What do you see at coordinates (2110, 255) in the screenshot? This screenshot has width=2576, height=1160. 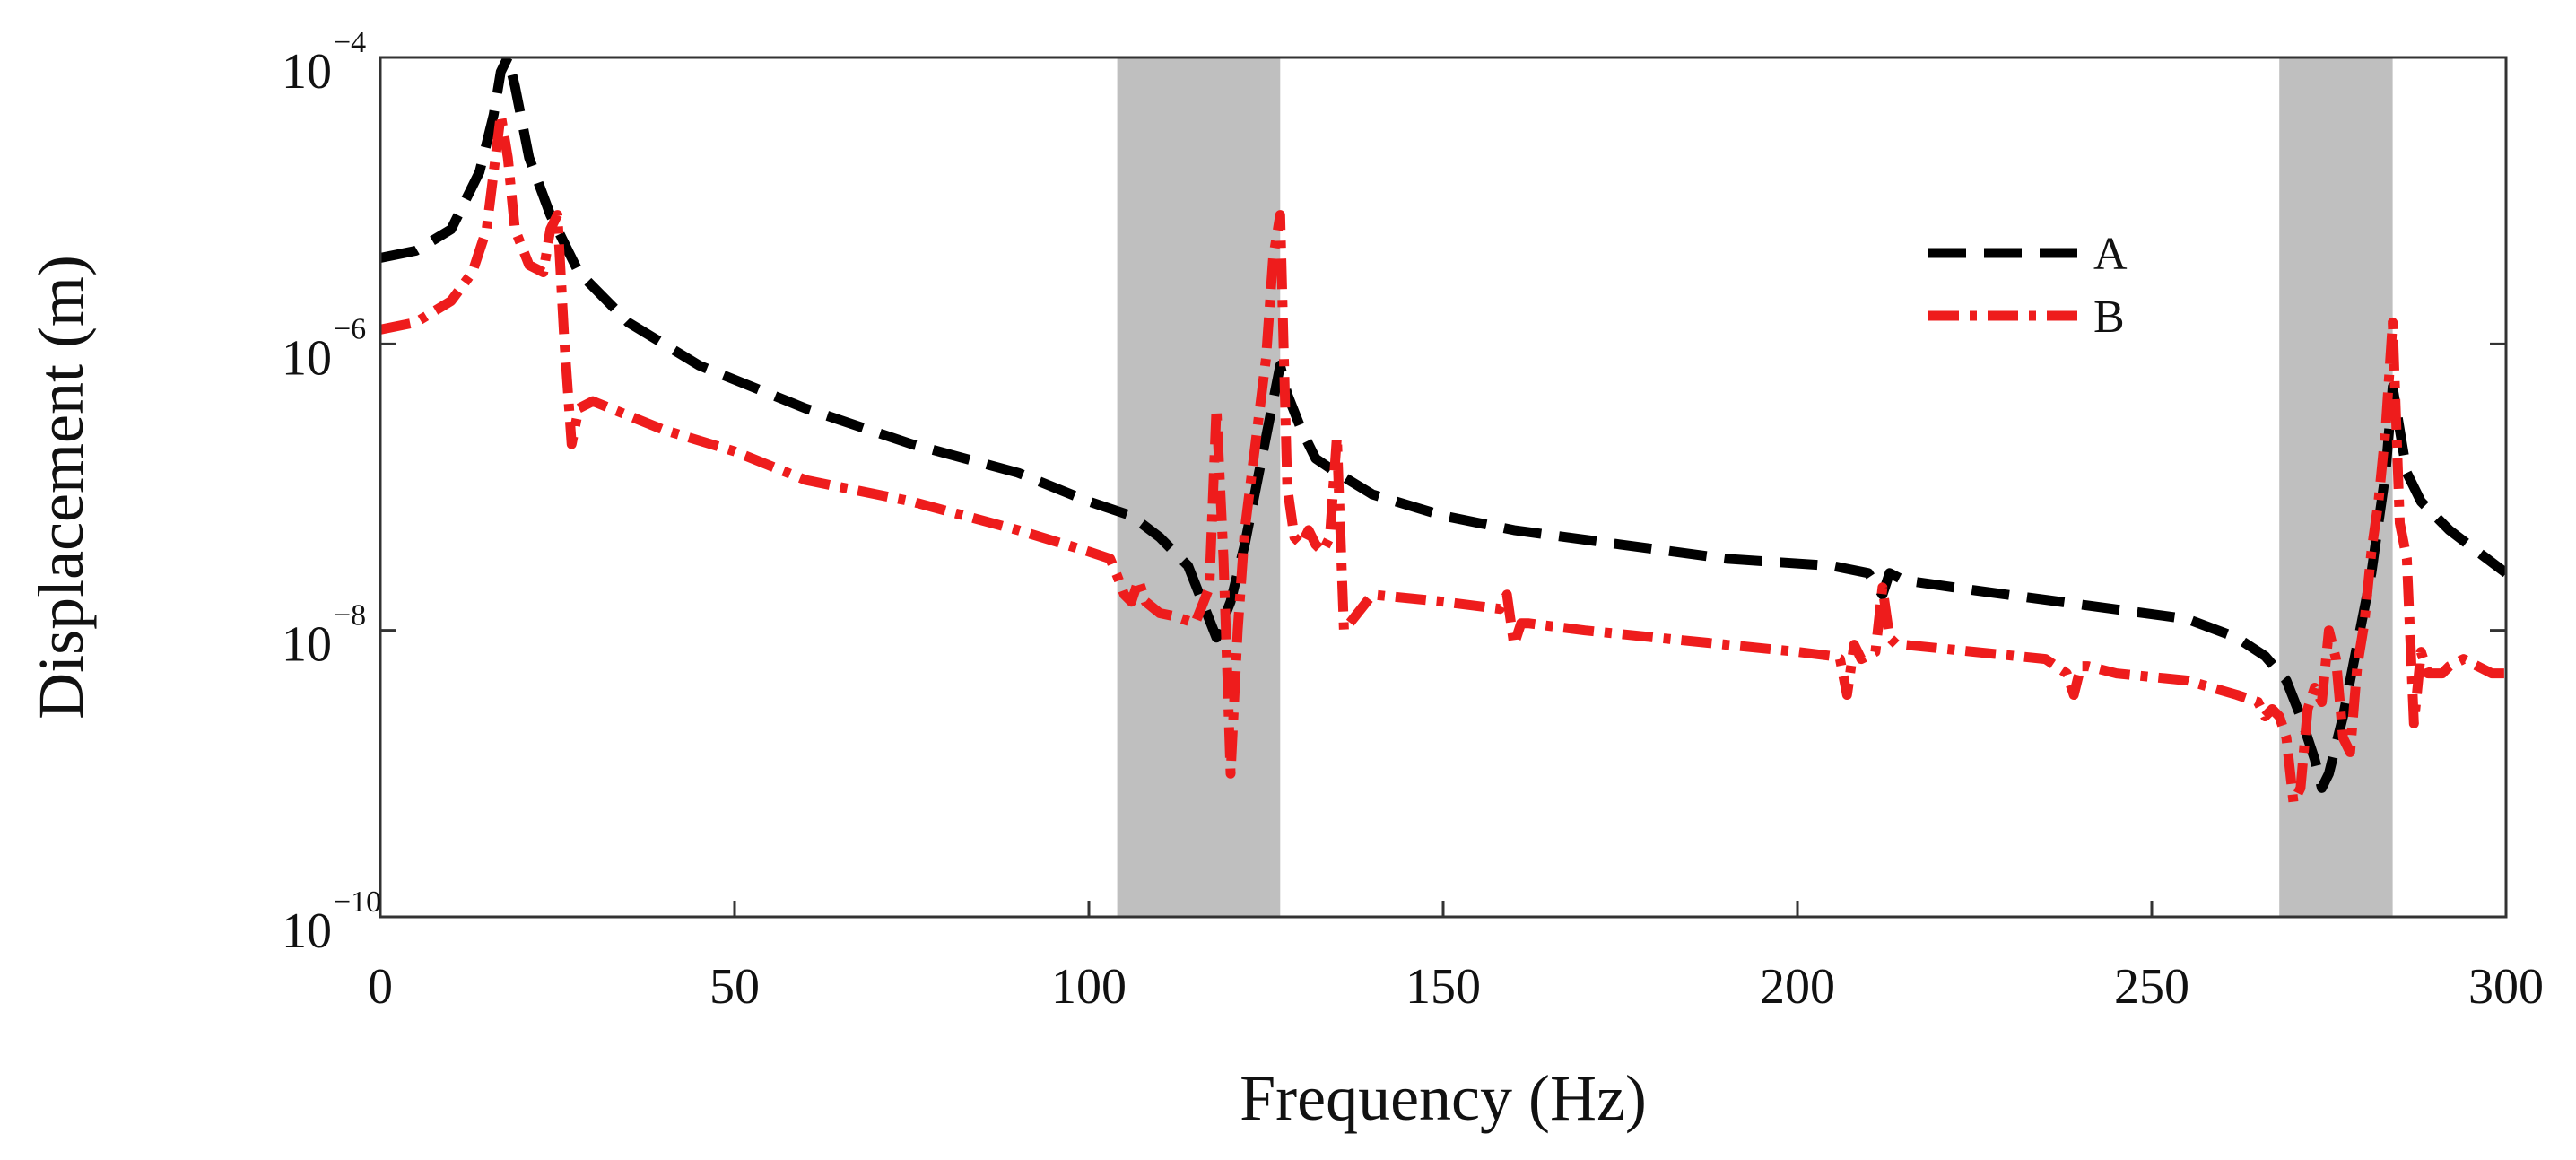 I see `legend-label-a: A` at bounding box center [2110, 255].